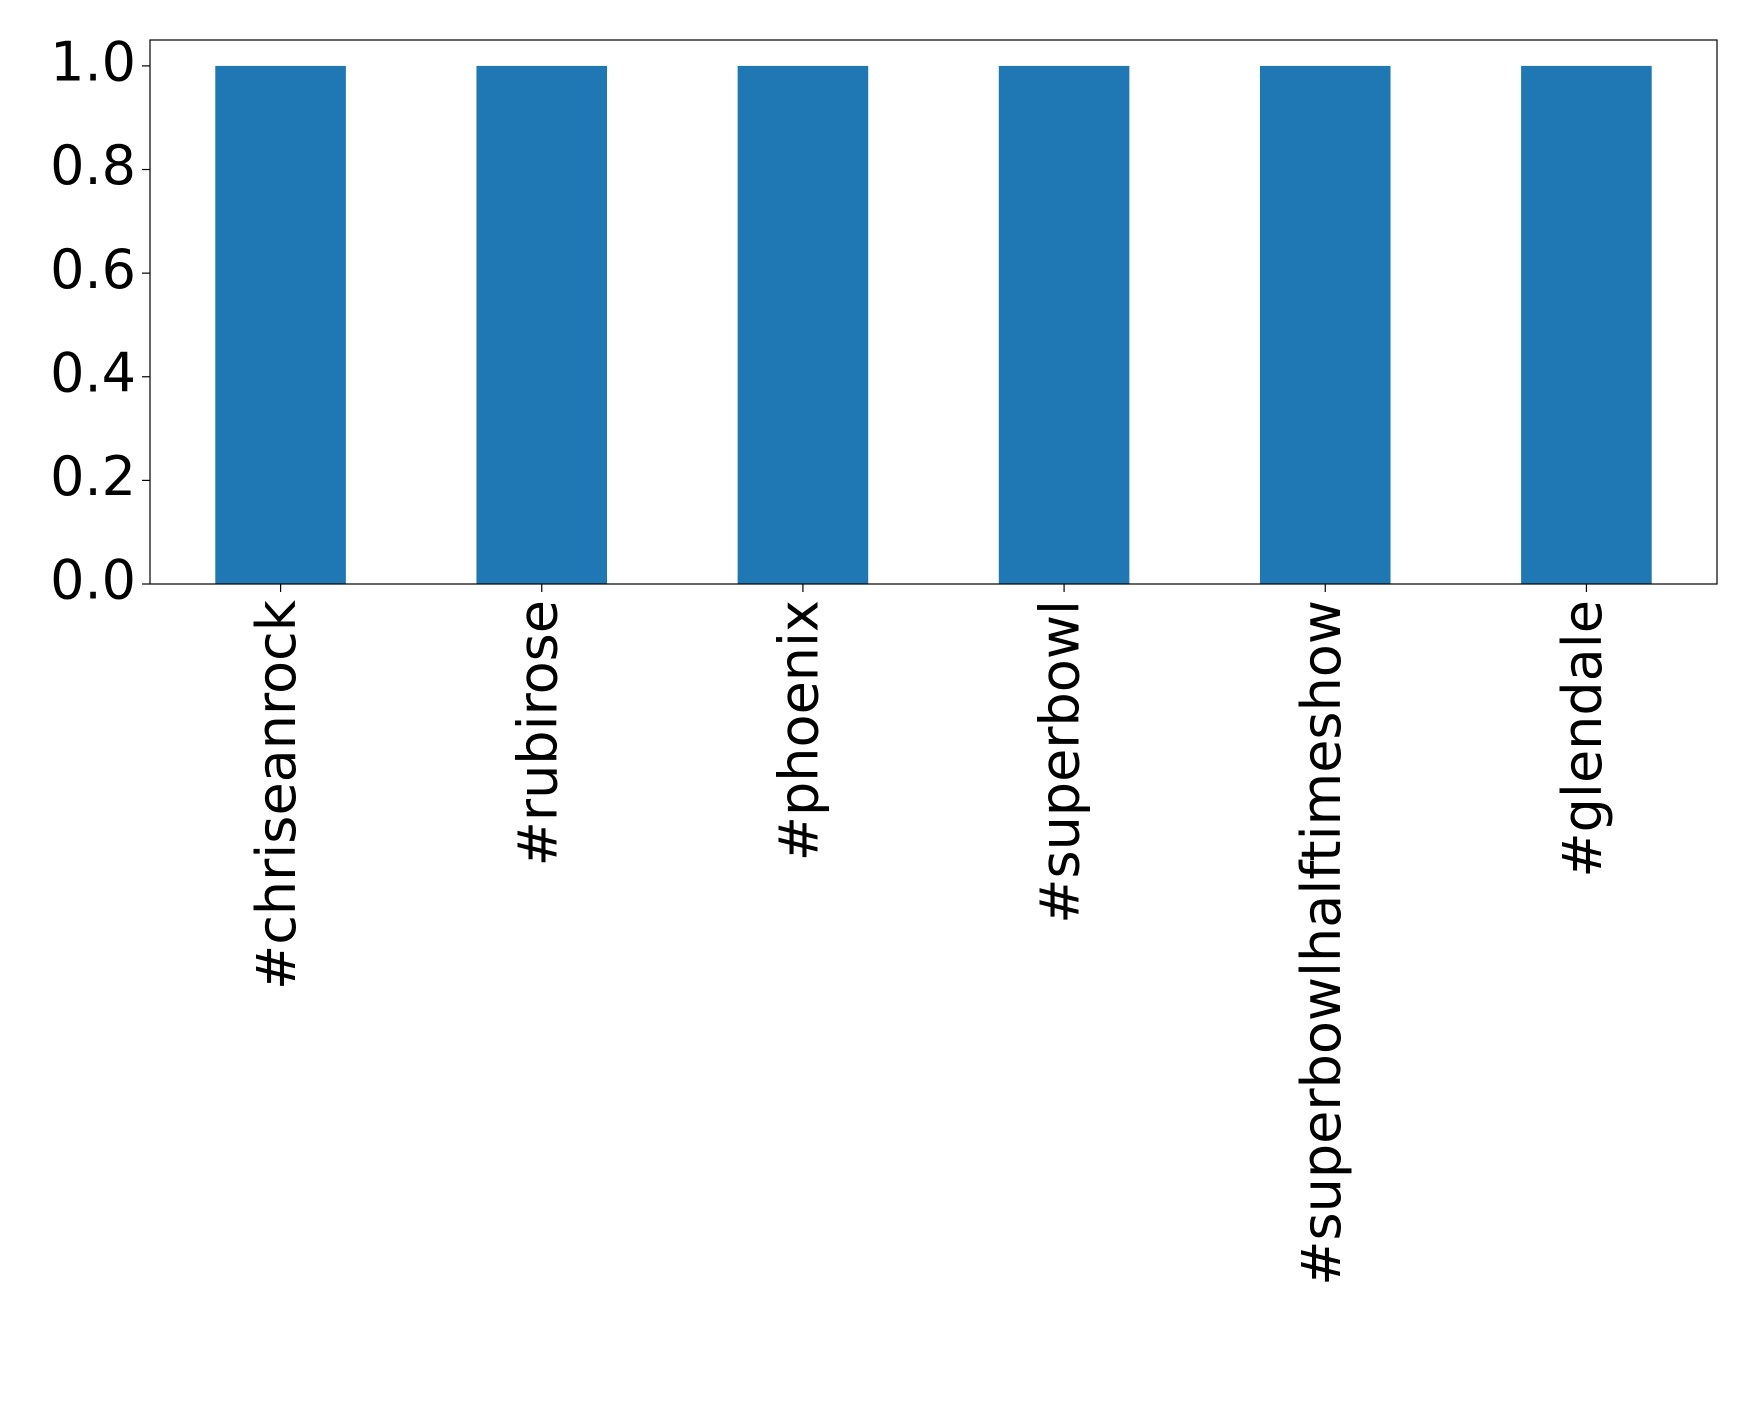  I want to click on y-tick-label: 0.0, so click(93, 580).